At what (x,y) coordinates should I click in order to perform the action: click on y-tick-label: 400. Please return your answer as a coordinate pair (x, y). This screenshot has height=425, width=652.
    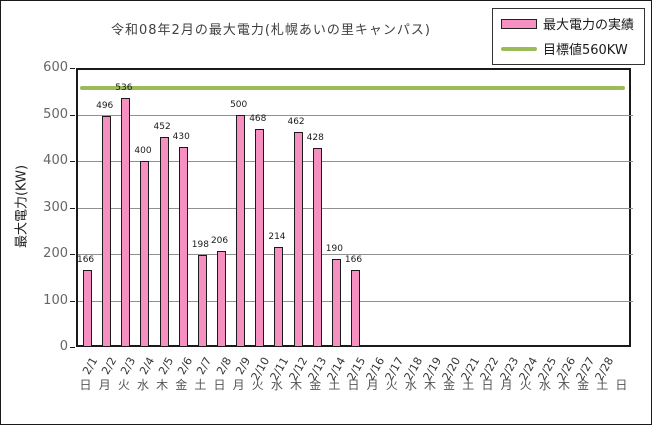
    Looking at the image, I should click on (55, 160).